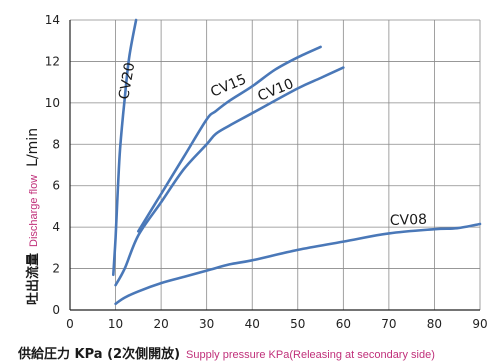 This screenshot has height=363, width=495. I want to click on x-tick-label: 60, so click(343, 324).